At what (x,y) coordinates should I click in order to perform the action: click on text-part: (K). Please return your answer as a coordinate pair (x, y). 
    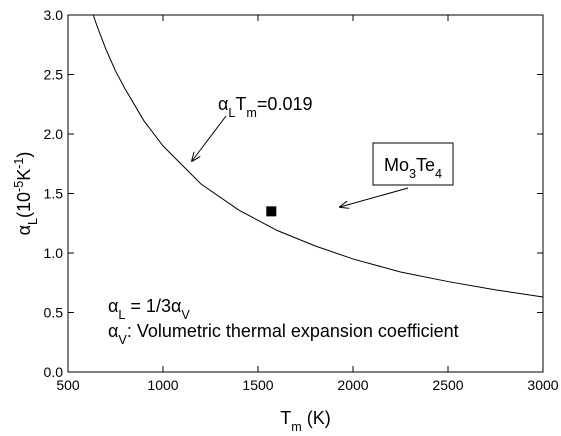
    Looking at the image, I should click on (316, 418).